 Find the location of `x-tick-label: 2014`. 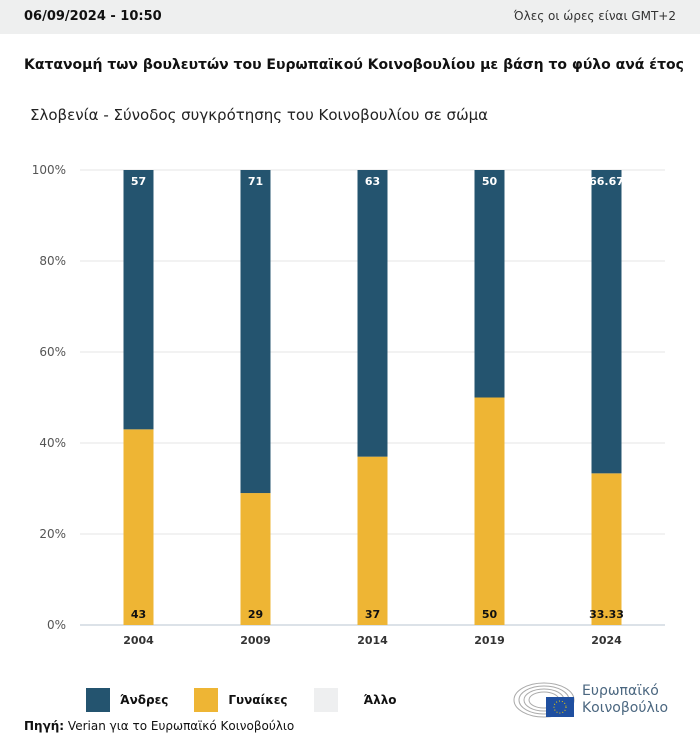

x-tick-label: 2014 is located at coordinates (372, 640).